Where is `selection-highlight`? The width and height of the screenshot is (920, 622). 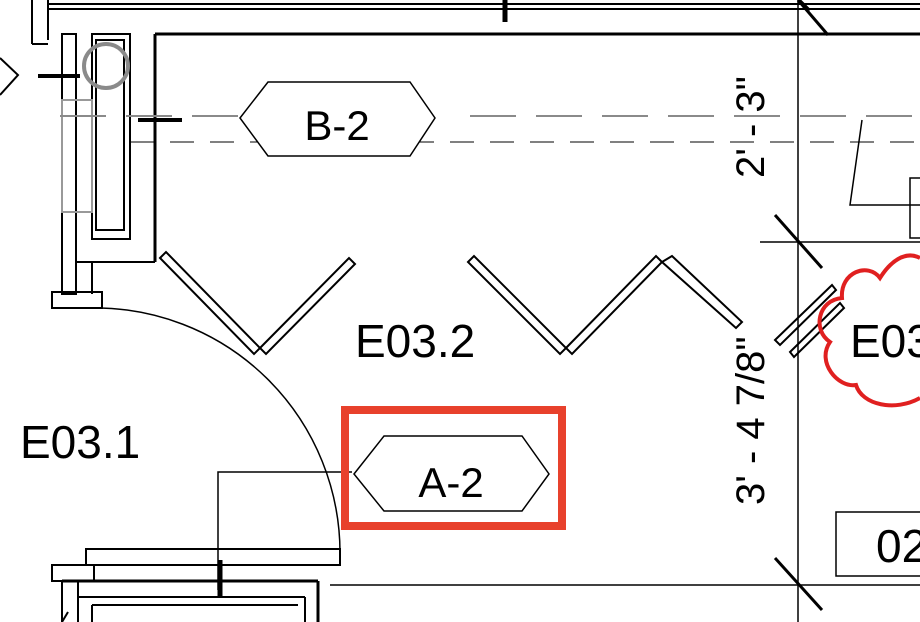 selection-highlight is located at coordinates (453, 468).